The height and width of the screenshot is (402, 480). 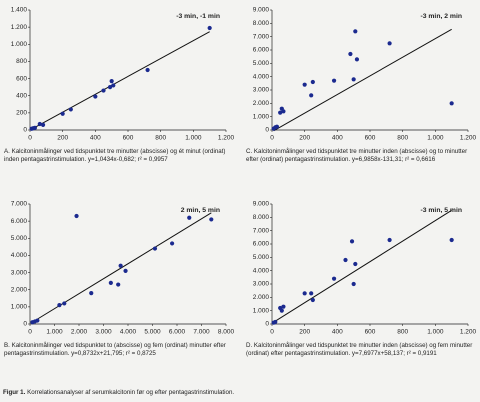 I want to click on x-tick-label: 2.000, so click(x=79, y=332).